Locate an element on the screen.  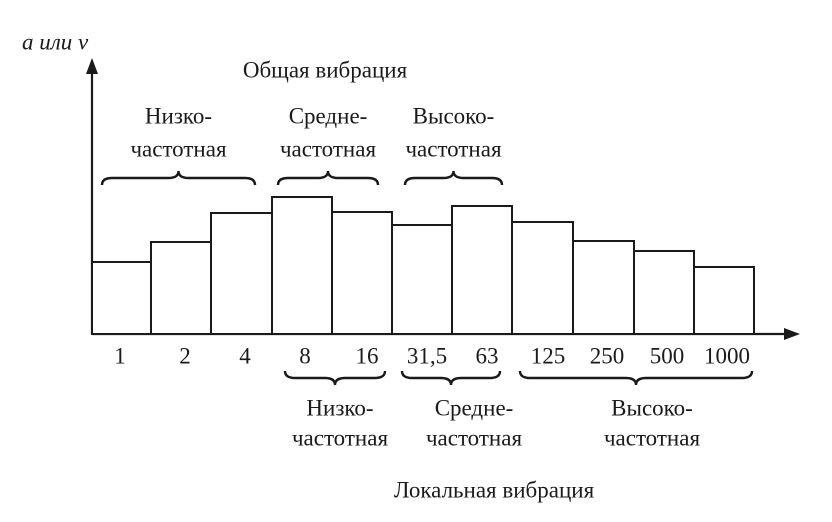
band-label: 4 is located at coordinates (245, 355).